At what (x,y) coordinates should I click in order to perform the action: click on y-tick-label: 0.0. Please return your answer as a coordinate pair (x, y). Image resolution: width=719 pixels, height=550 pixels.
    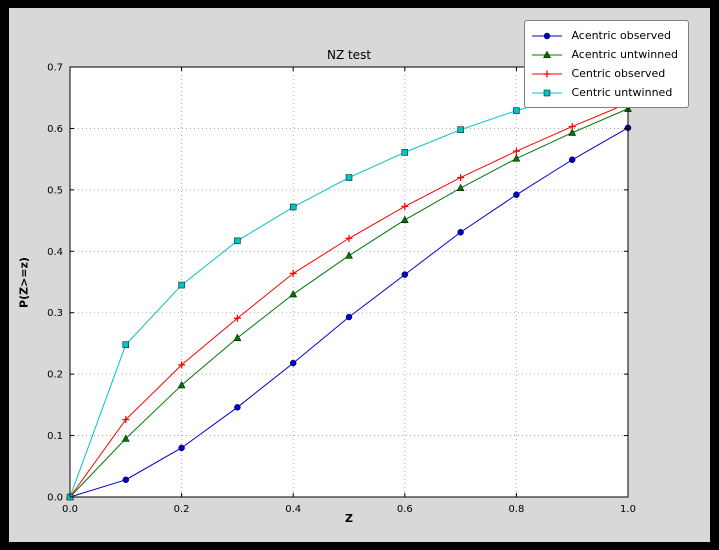
    Looking at the image, I should click on (55, 498).